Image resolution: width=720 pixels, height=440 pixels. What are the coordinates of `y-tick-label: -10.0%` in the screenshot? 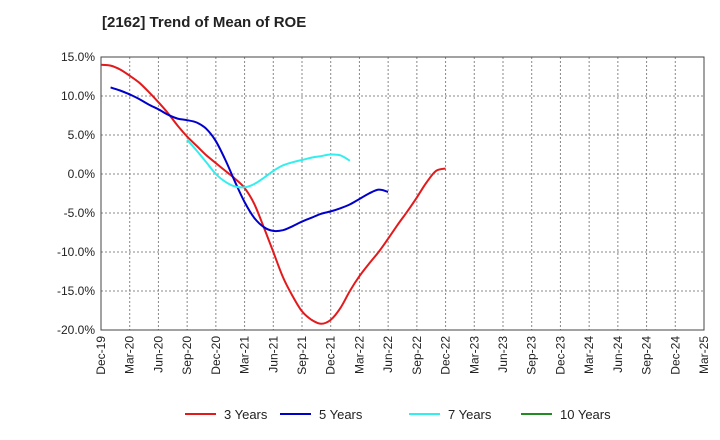 It's located at (76, 252).